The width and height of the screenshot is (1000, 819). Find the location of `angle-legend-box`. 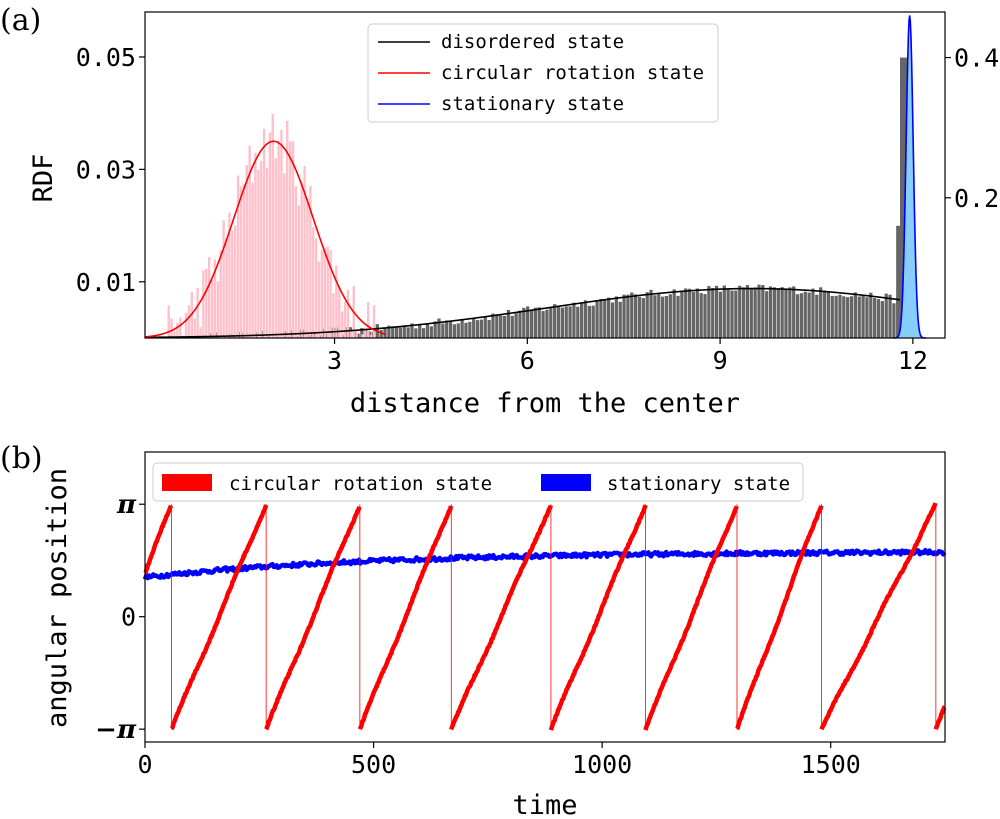

angle-legend-box is located at coordinates (478, 482).